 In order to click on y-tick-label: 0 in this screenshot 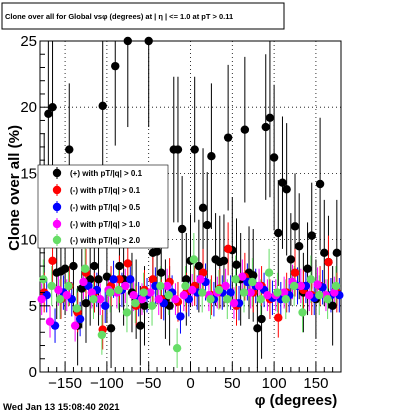, I will do `click(33, 372)`.